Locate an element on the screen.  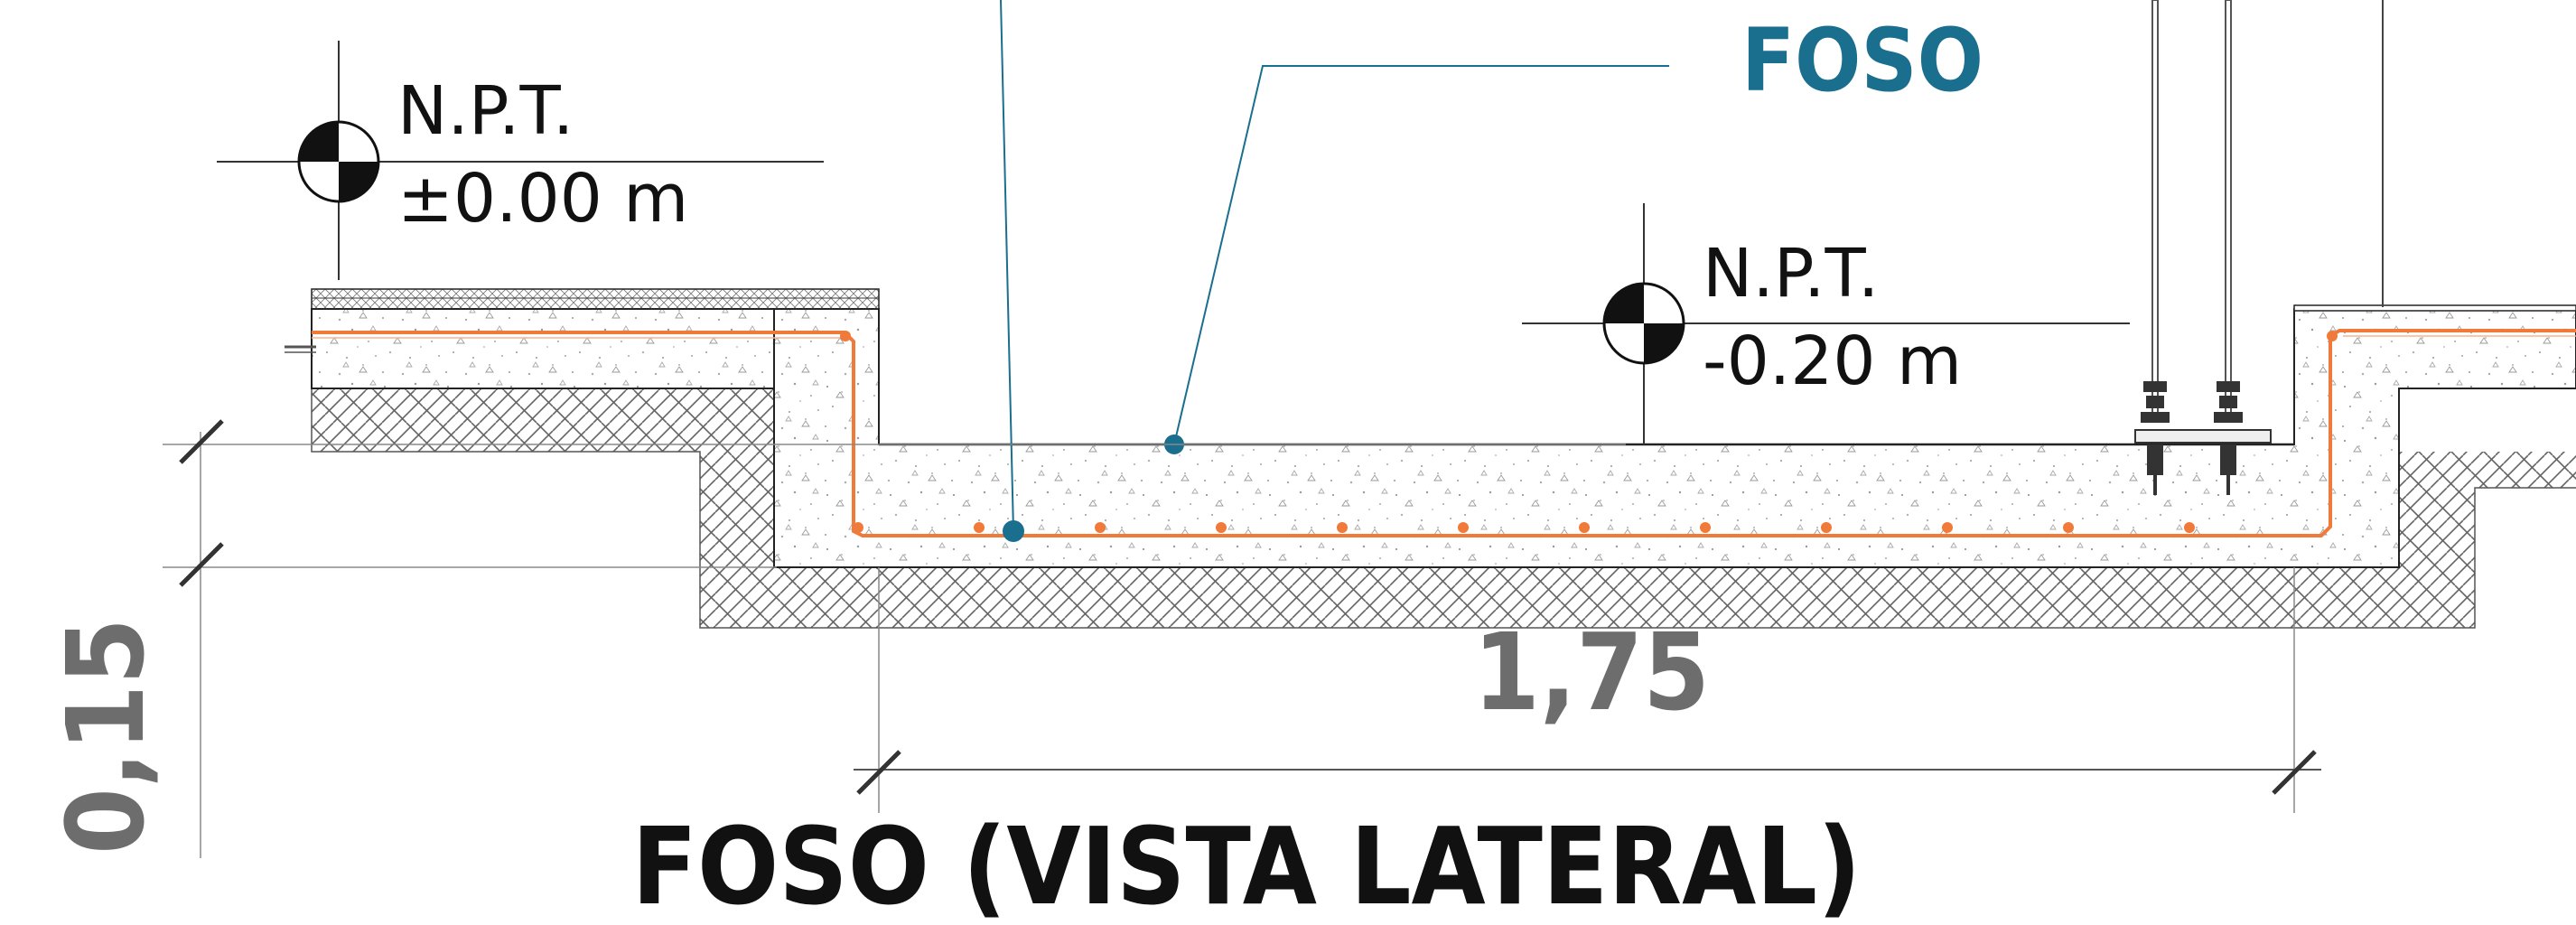
level-2-name: N.P.T. is located at coordinates (1791, 274).